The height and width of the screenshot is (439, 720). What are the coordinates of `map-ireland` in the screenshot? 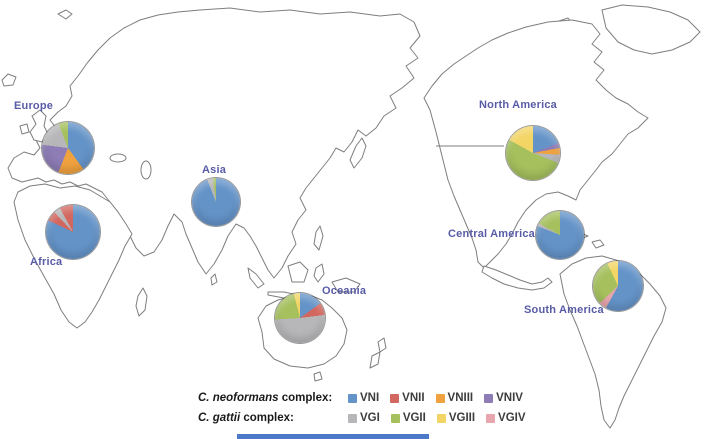 It's located at (24, 129).